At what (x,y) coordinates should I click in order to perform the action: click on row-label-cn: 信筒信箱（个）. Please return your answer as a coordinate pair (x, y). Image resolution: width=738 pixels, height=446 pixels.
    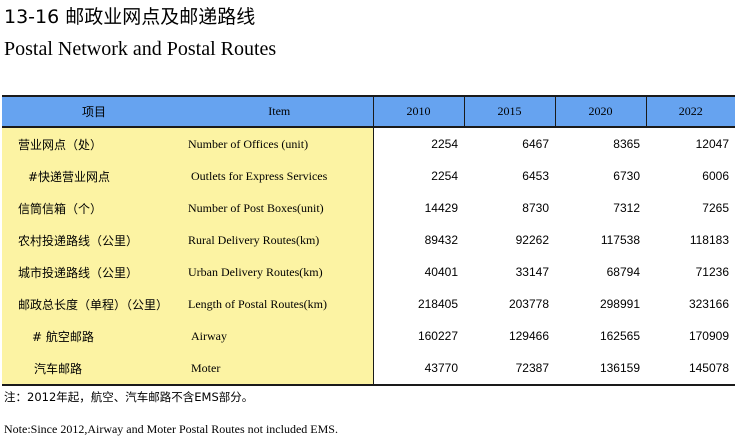
    Looking at the image, I should click on (94, 208).